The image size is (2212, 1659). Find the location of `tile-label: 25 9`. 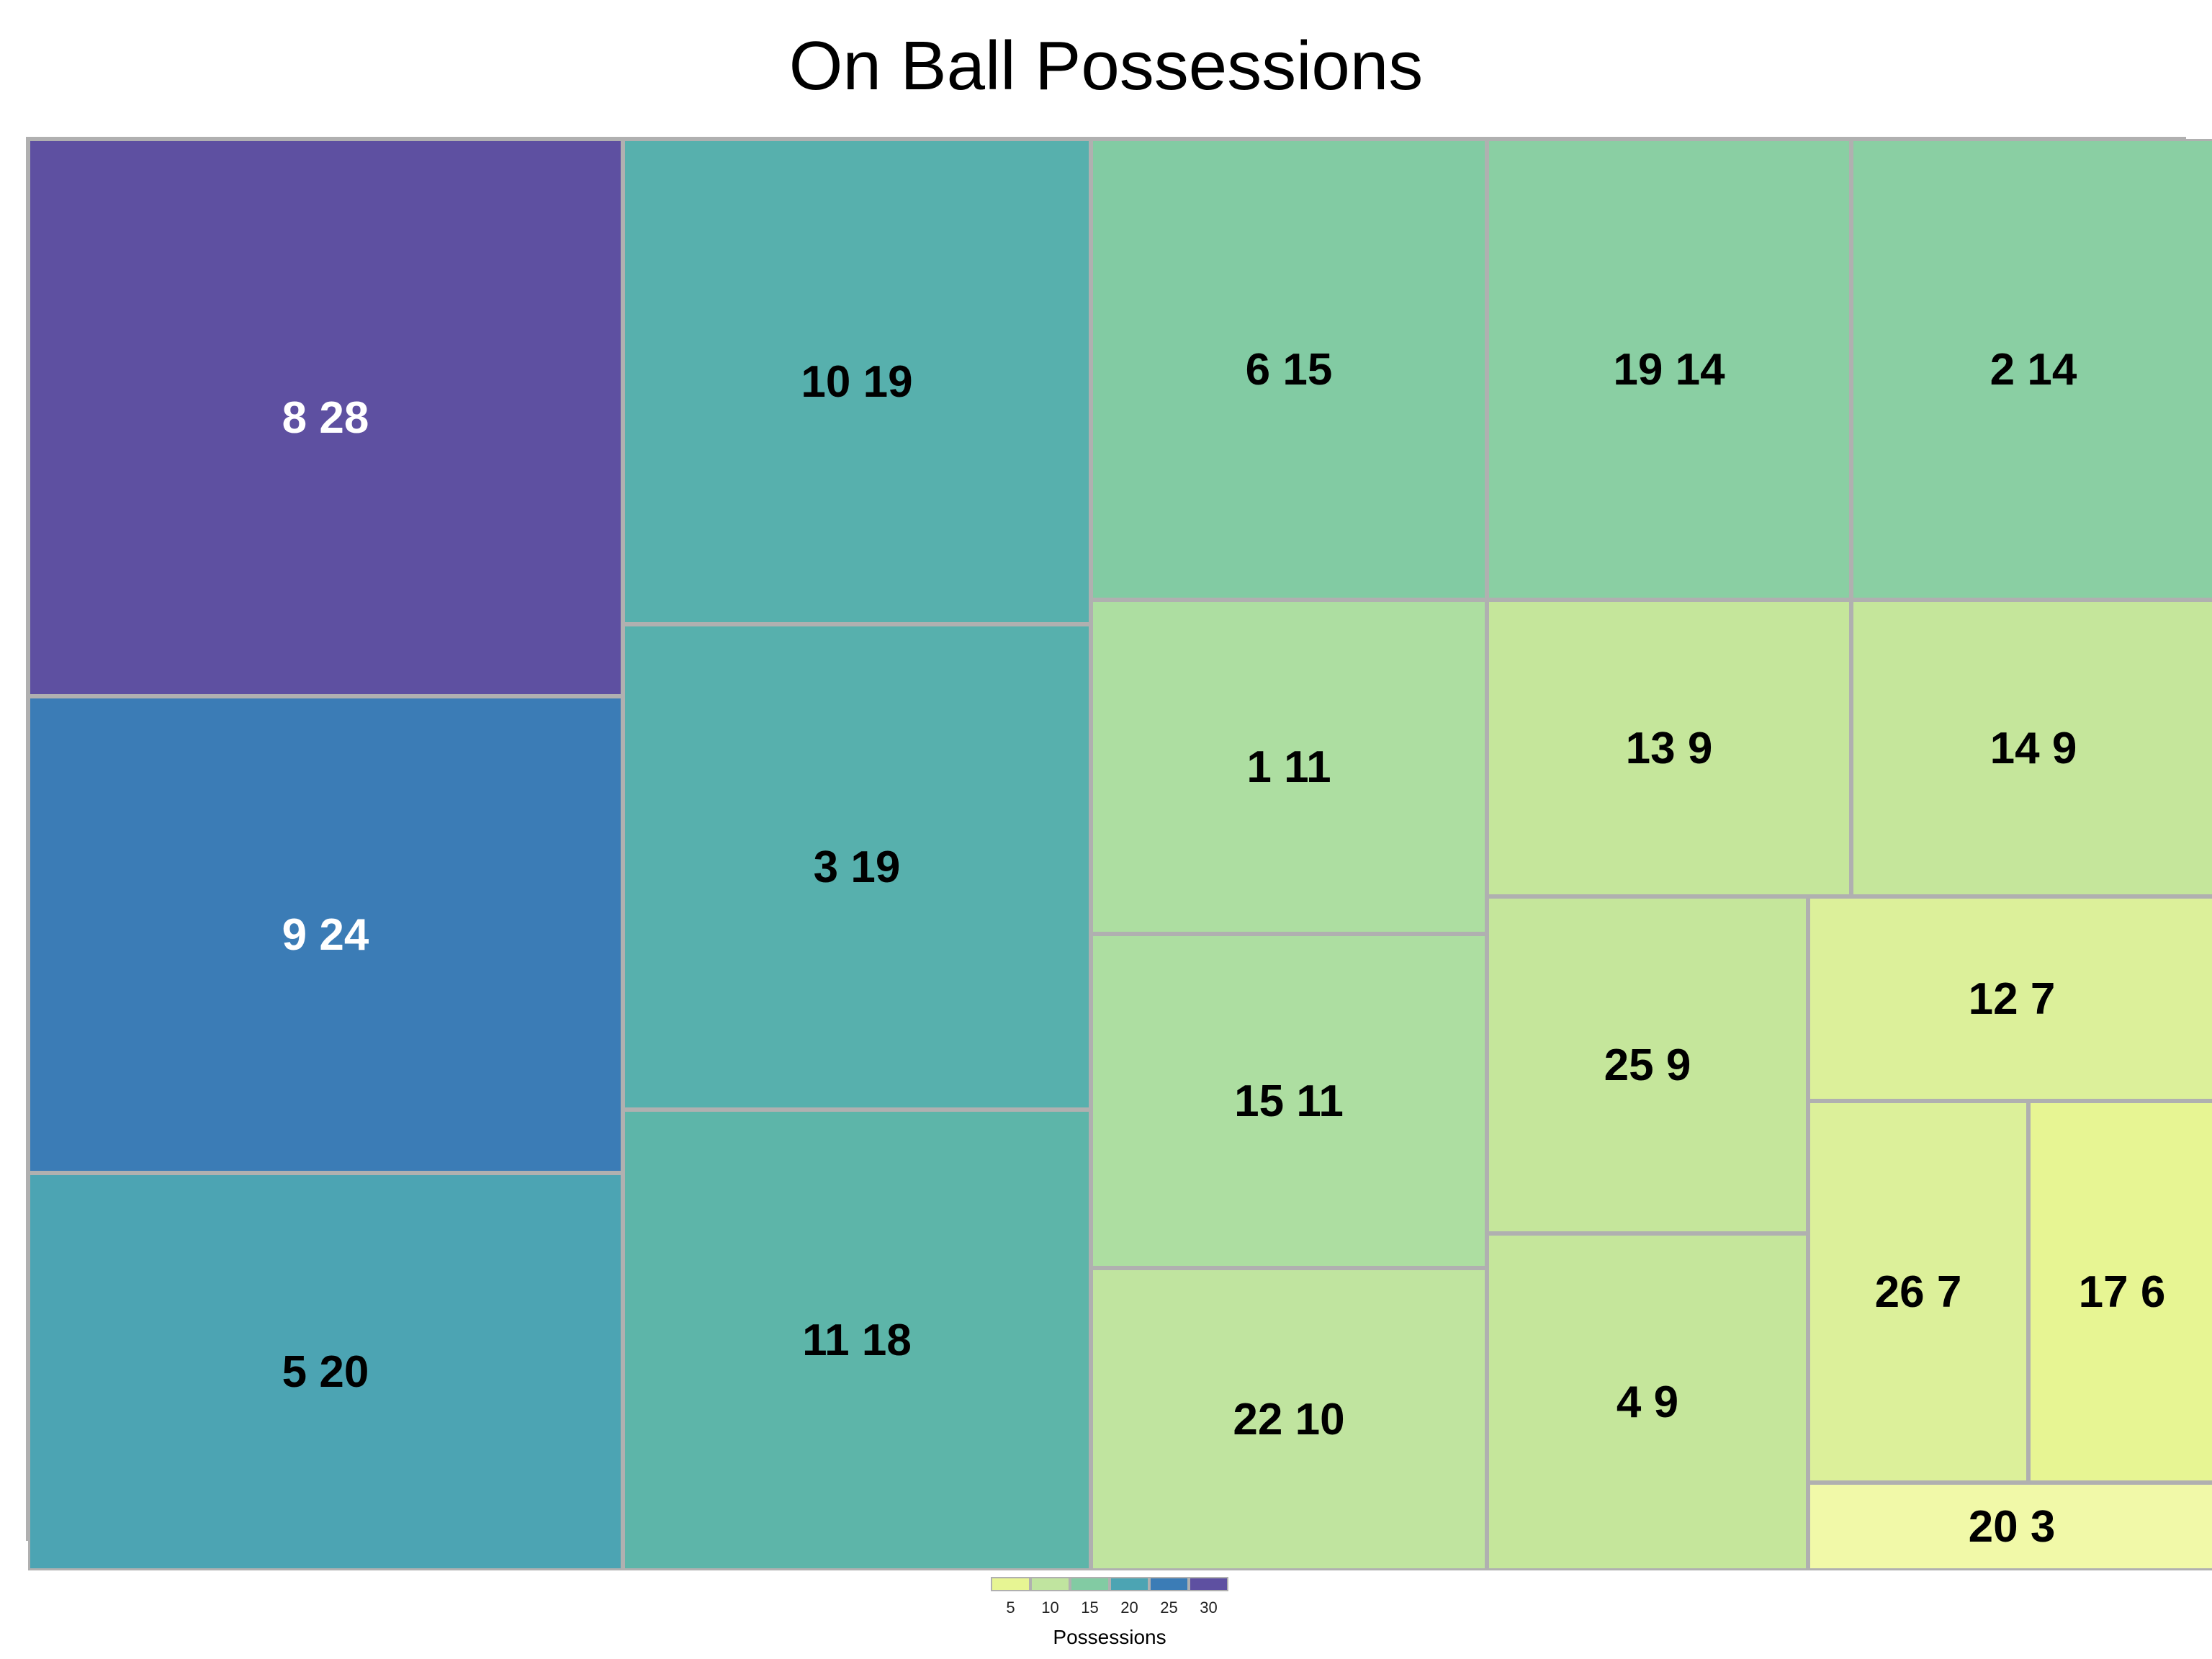

tile-label: 25 9 is located at coordinates (1647, 1065).